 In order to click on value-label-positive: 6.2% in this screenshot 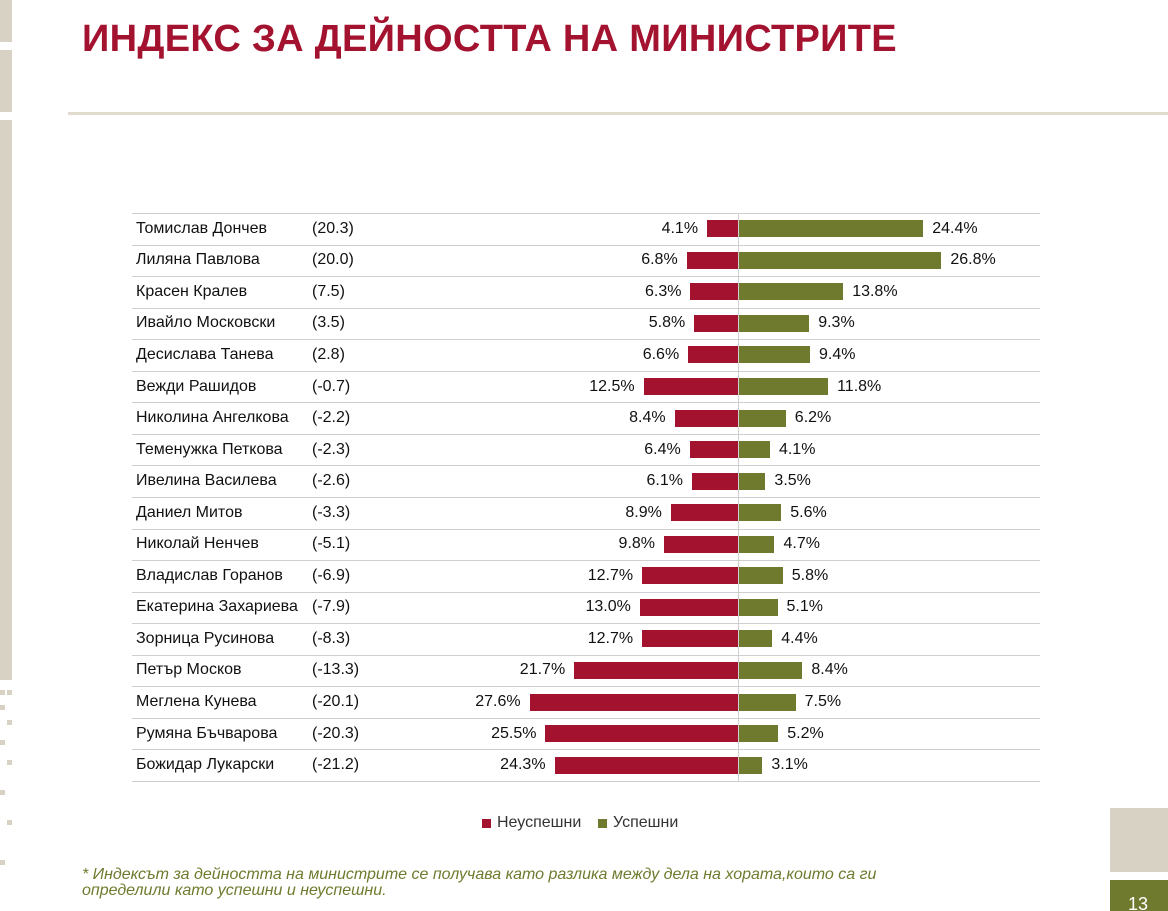, I will do `click(813, 418)`.